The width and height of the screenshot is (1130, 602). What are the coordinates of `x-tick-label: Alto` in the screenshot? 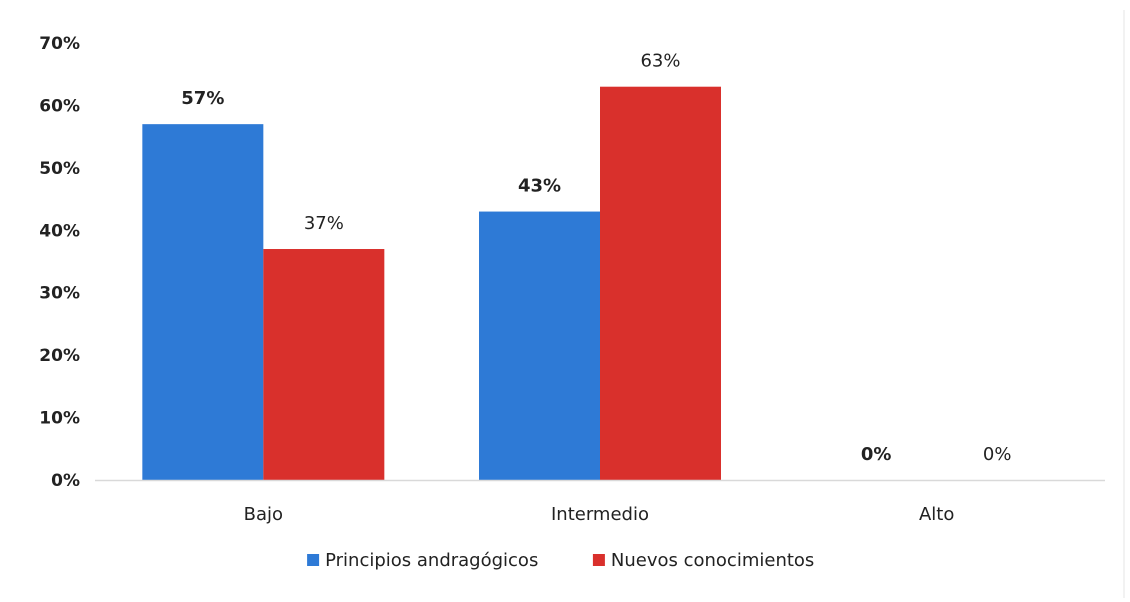 It's located at (936, 514).